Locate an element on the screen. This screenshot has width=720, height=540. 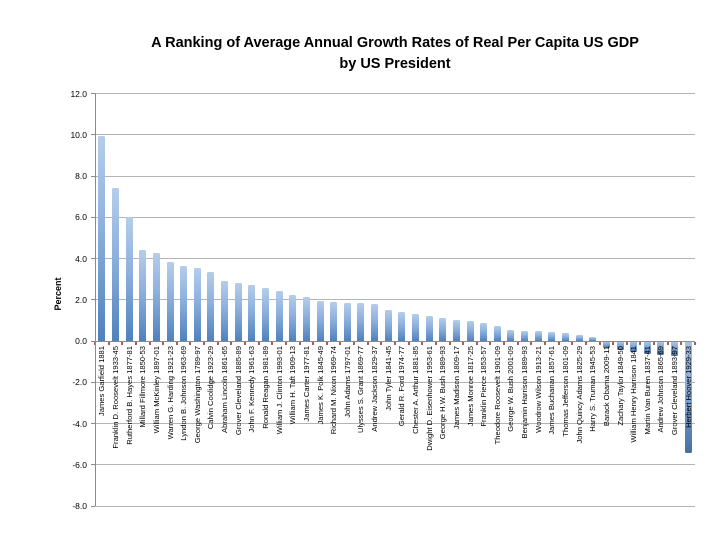
chart-title-line2: by US President is located at coordinates (395, 64).